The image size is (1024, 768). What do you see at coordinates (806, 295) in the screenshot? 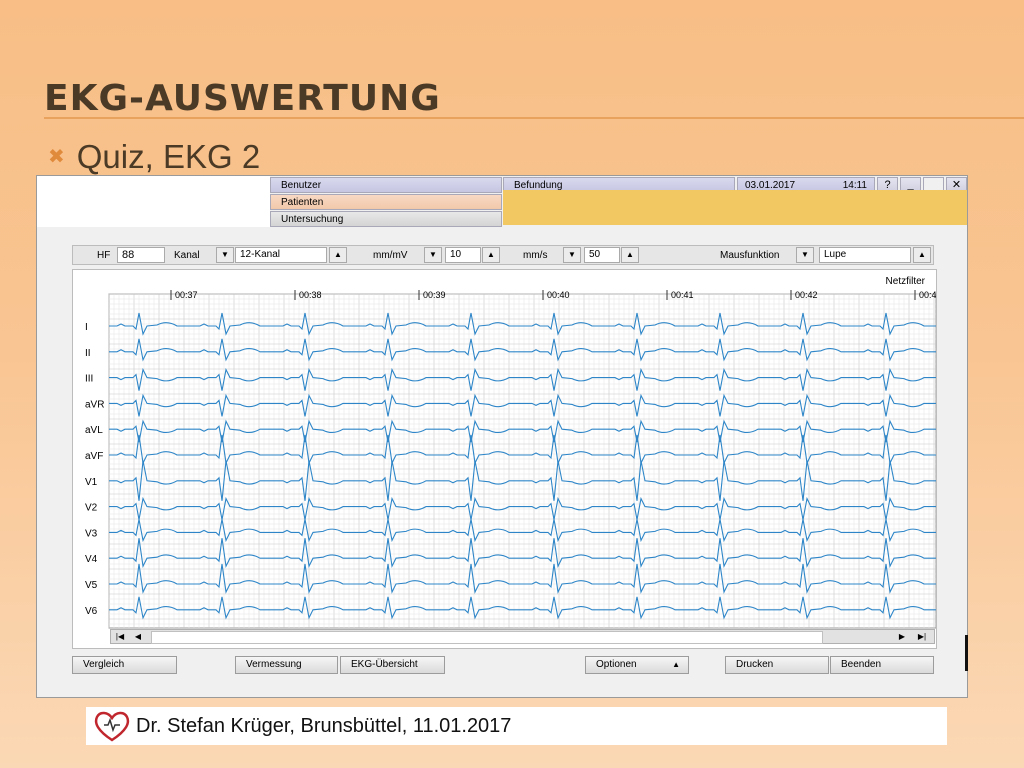
I see `time-mark-label: 00:42` at bounding box center [806, 295].